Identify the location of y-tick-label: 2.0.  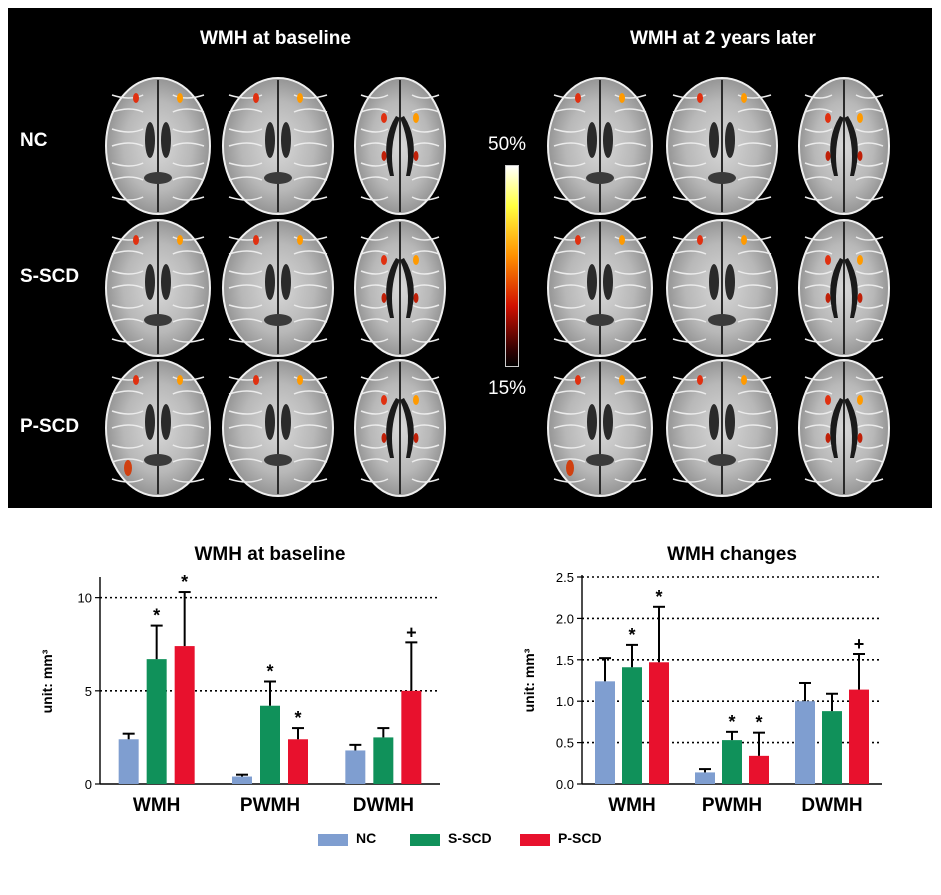
(565, 618).